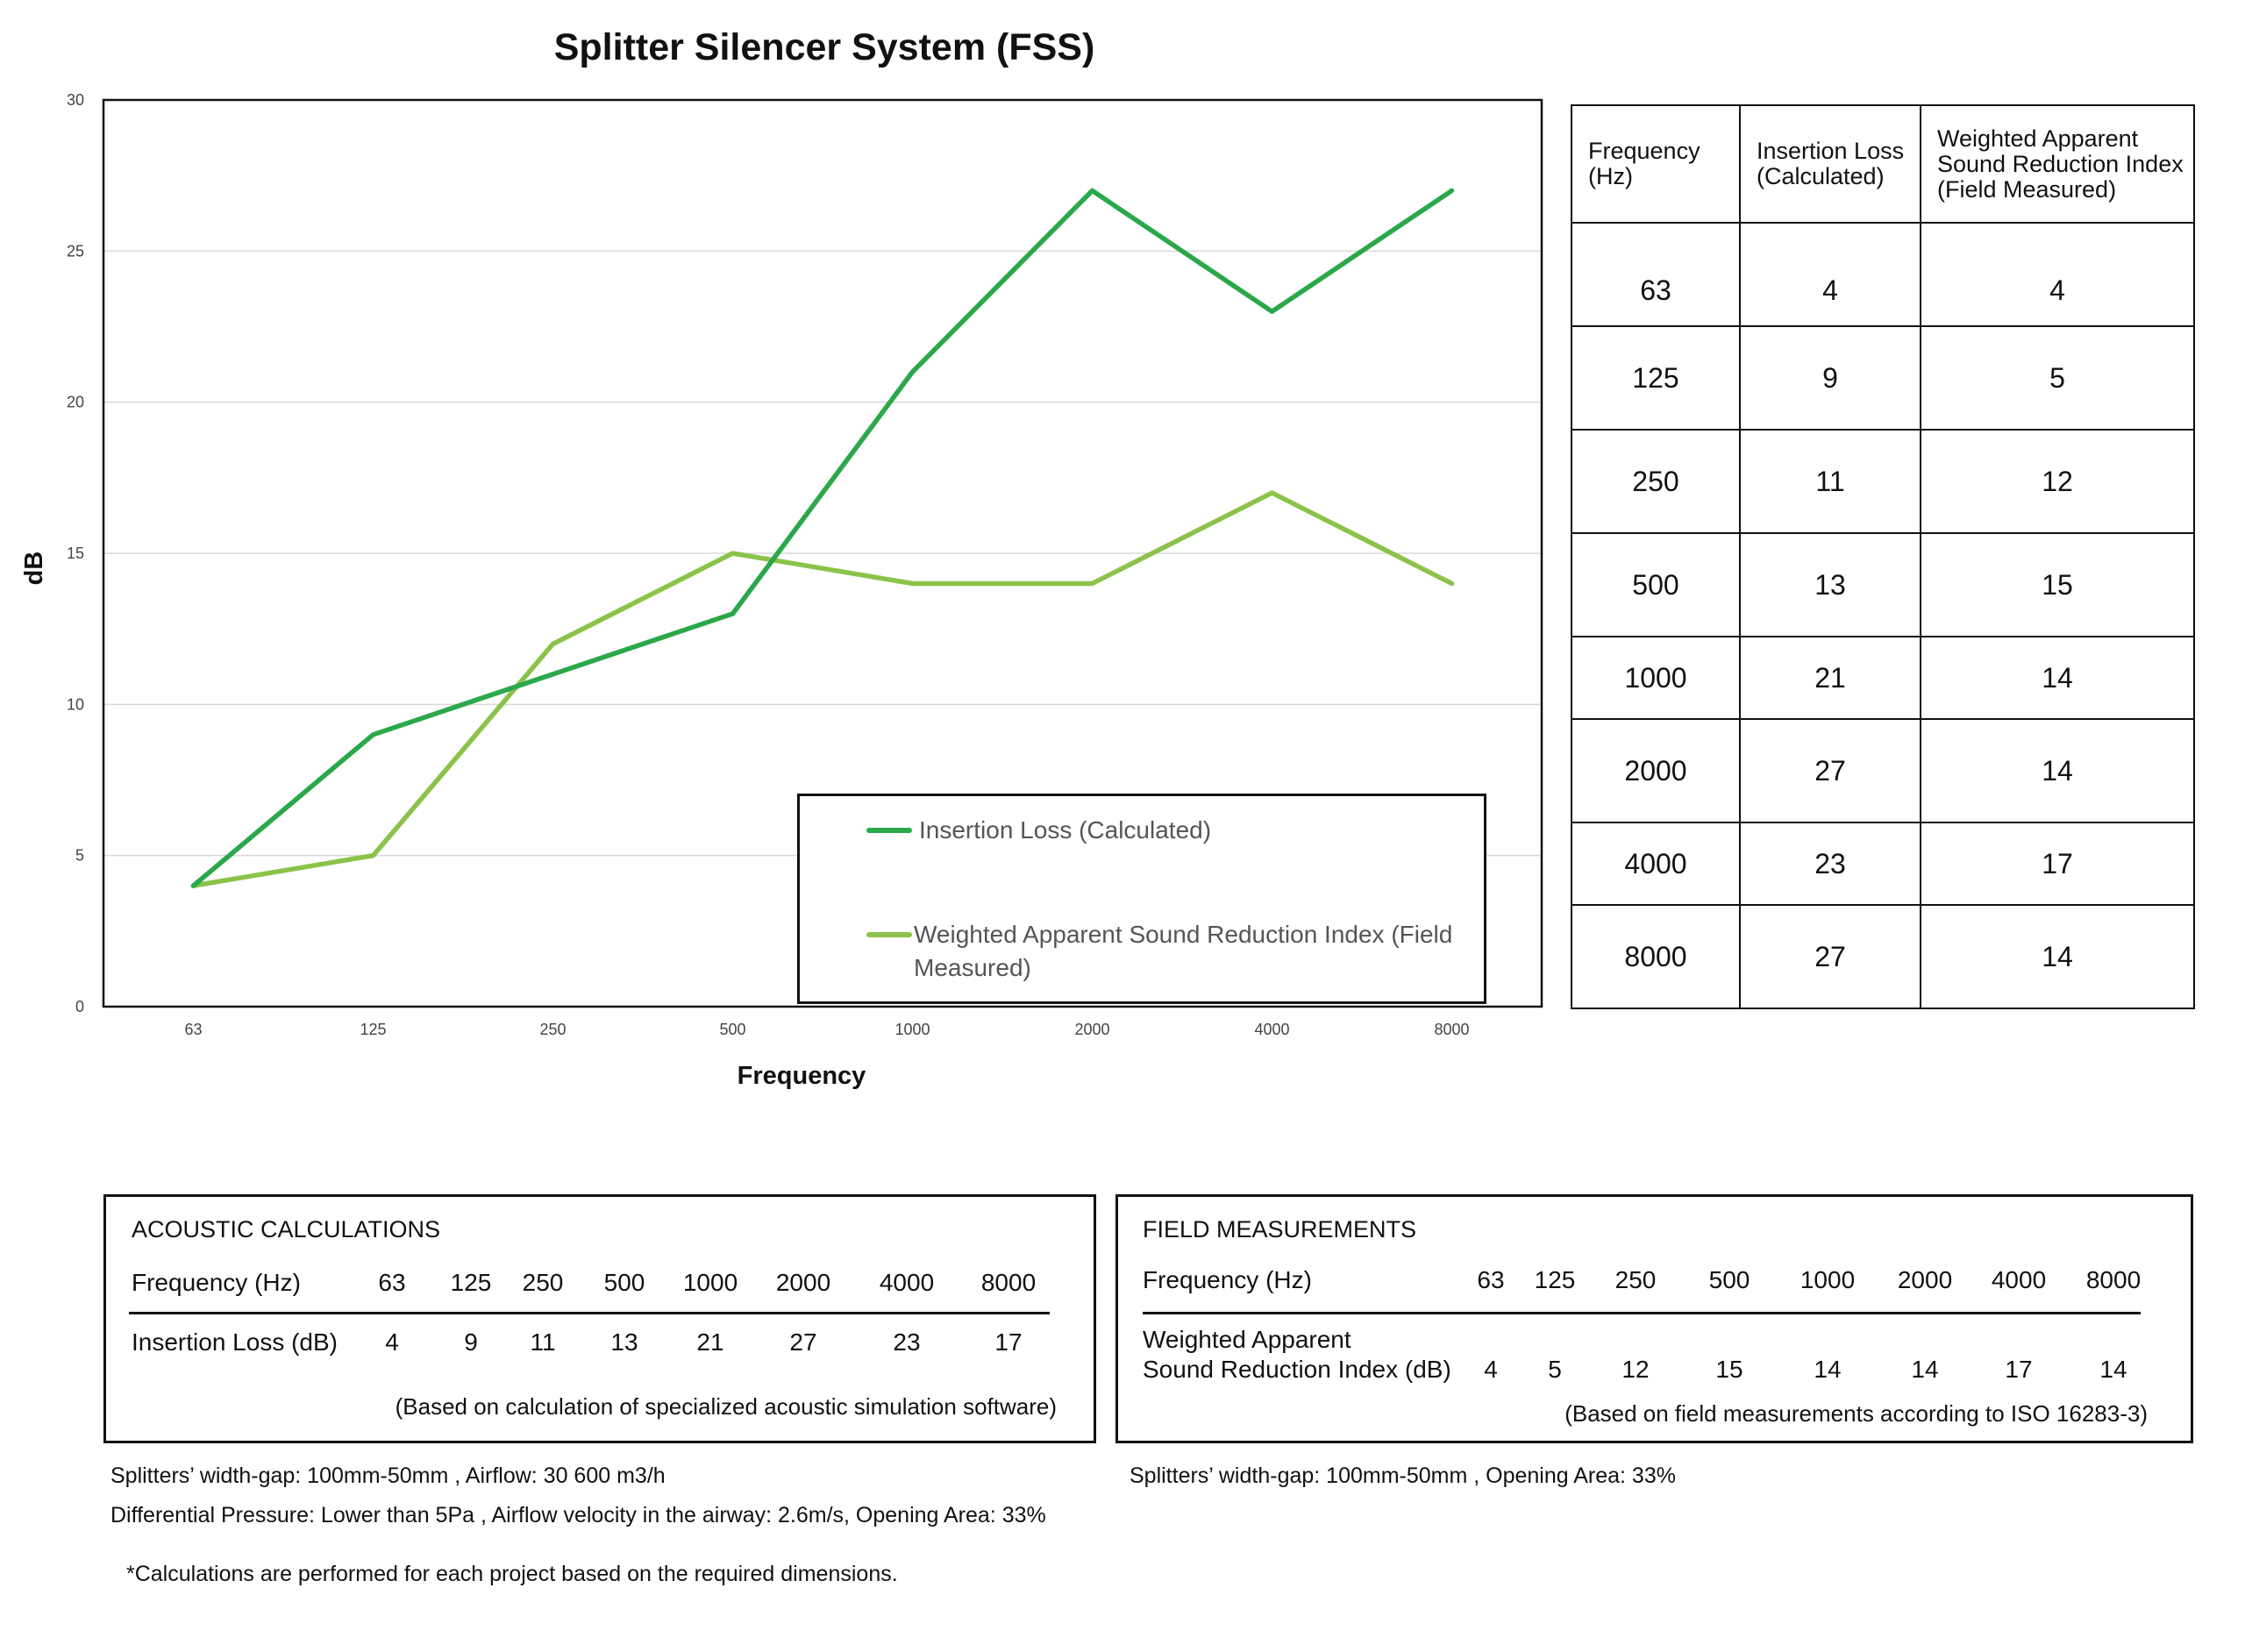 This screenshot has width=2245, height=1652. I want to click on table-row: 4000 23 17, so click(1883, 864).